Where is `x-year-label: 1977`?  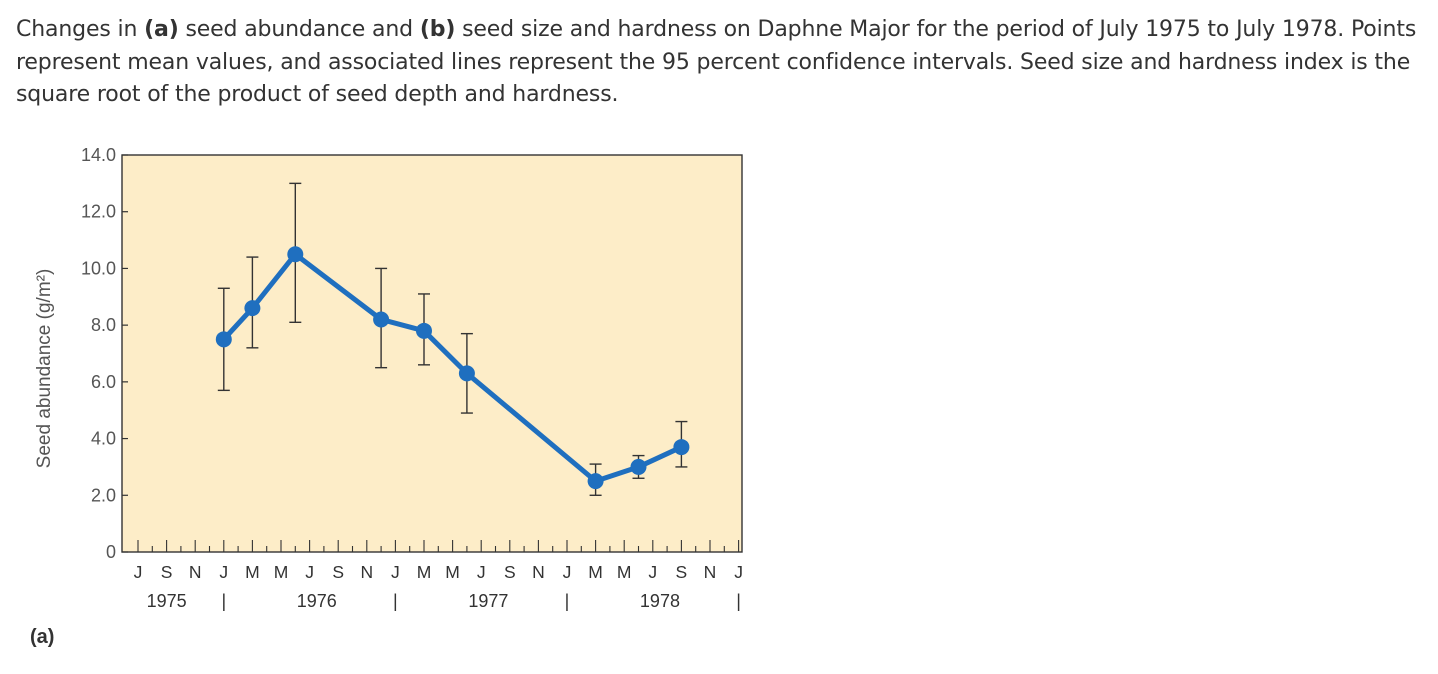 x-year-label: 1977 is located at coordinates (488, 601).